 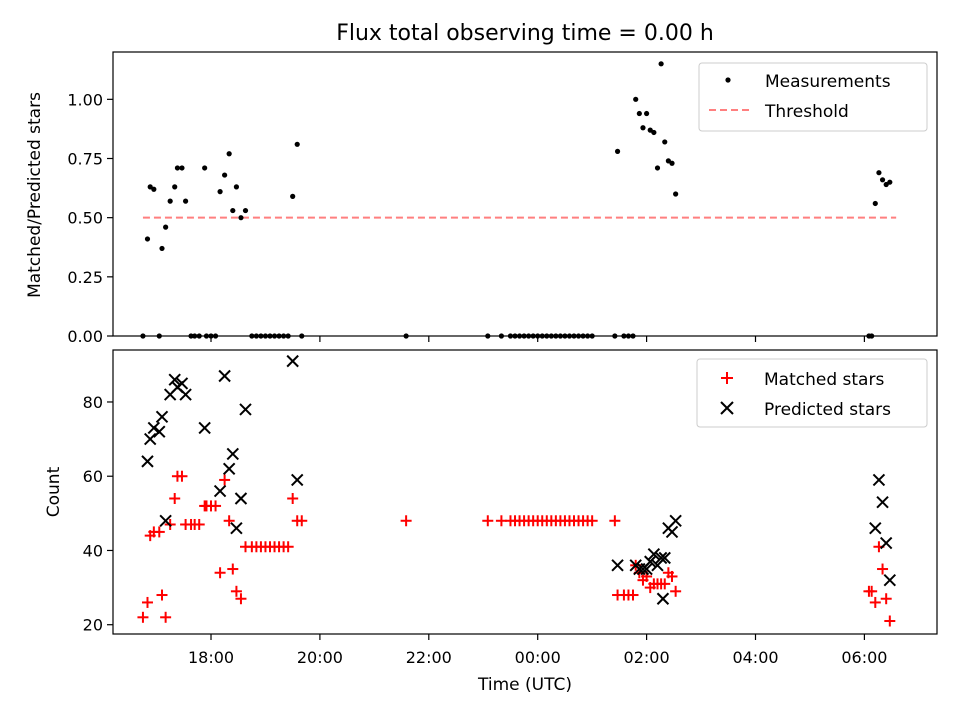 What do you see at coordinates (35, 195) in the screenshot?
I see `top-y-axis-label: Matched/Predicted stars` at bounding box center [35, 195].